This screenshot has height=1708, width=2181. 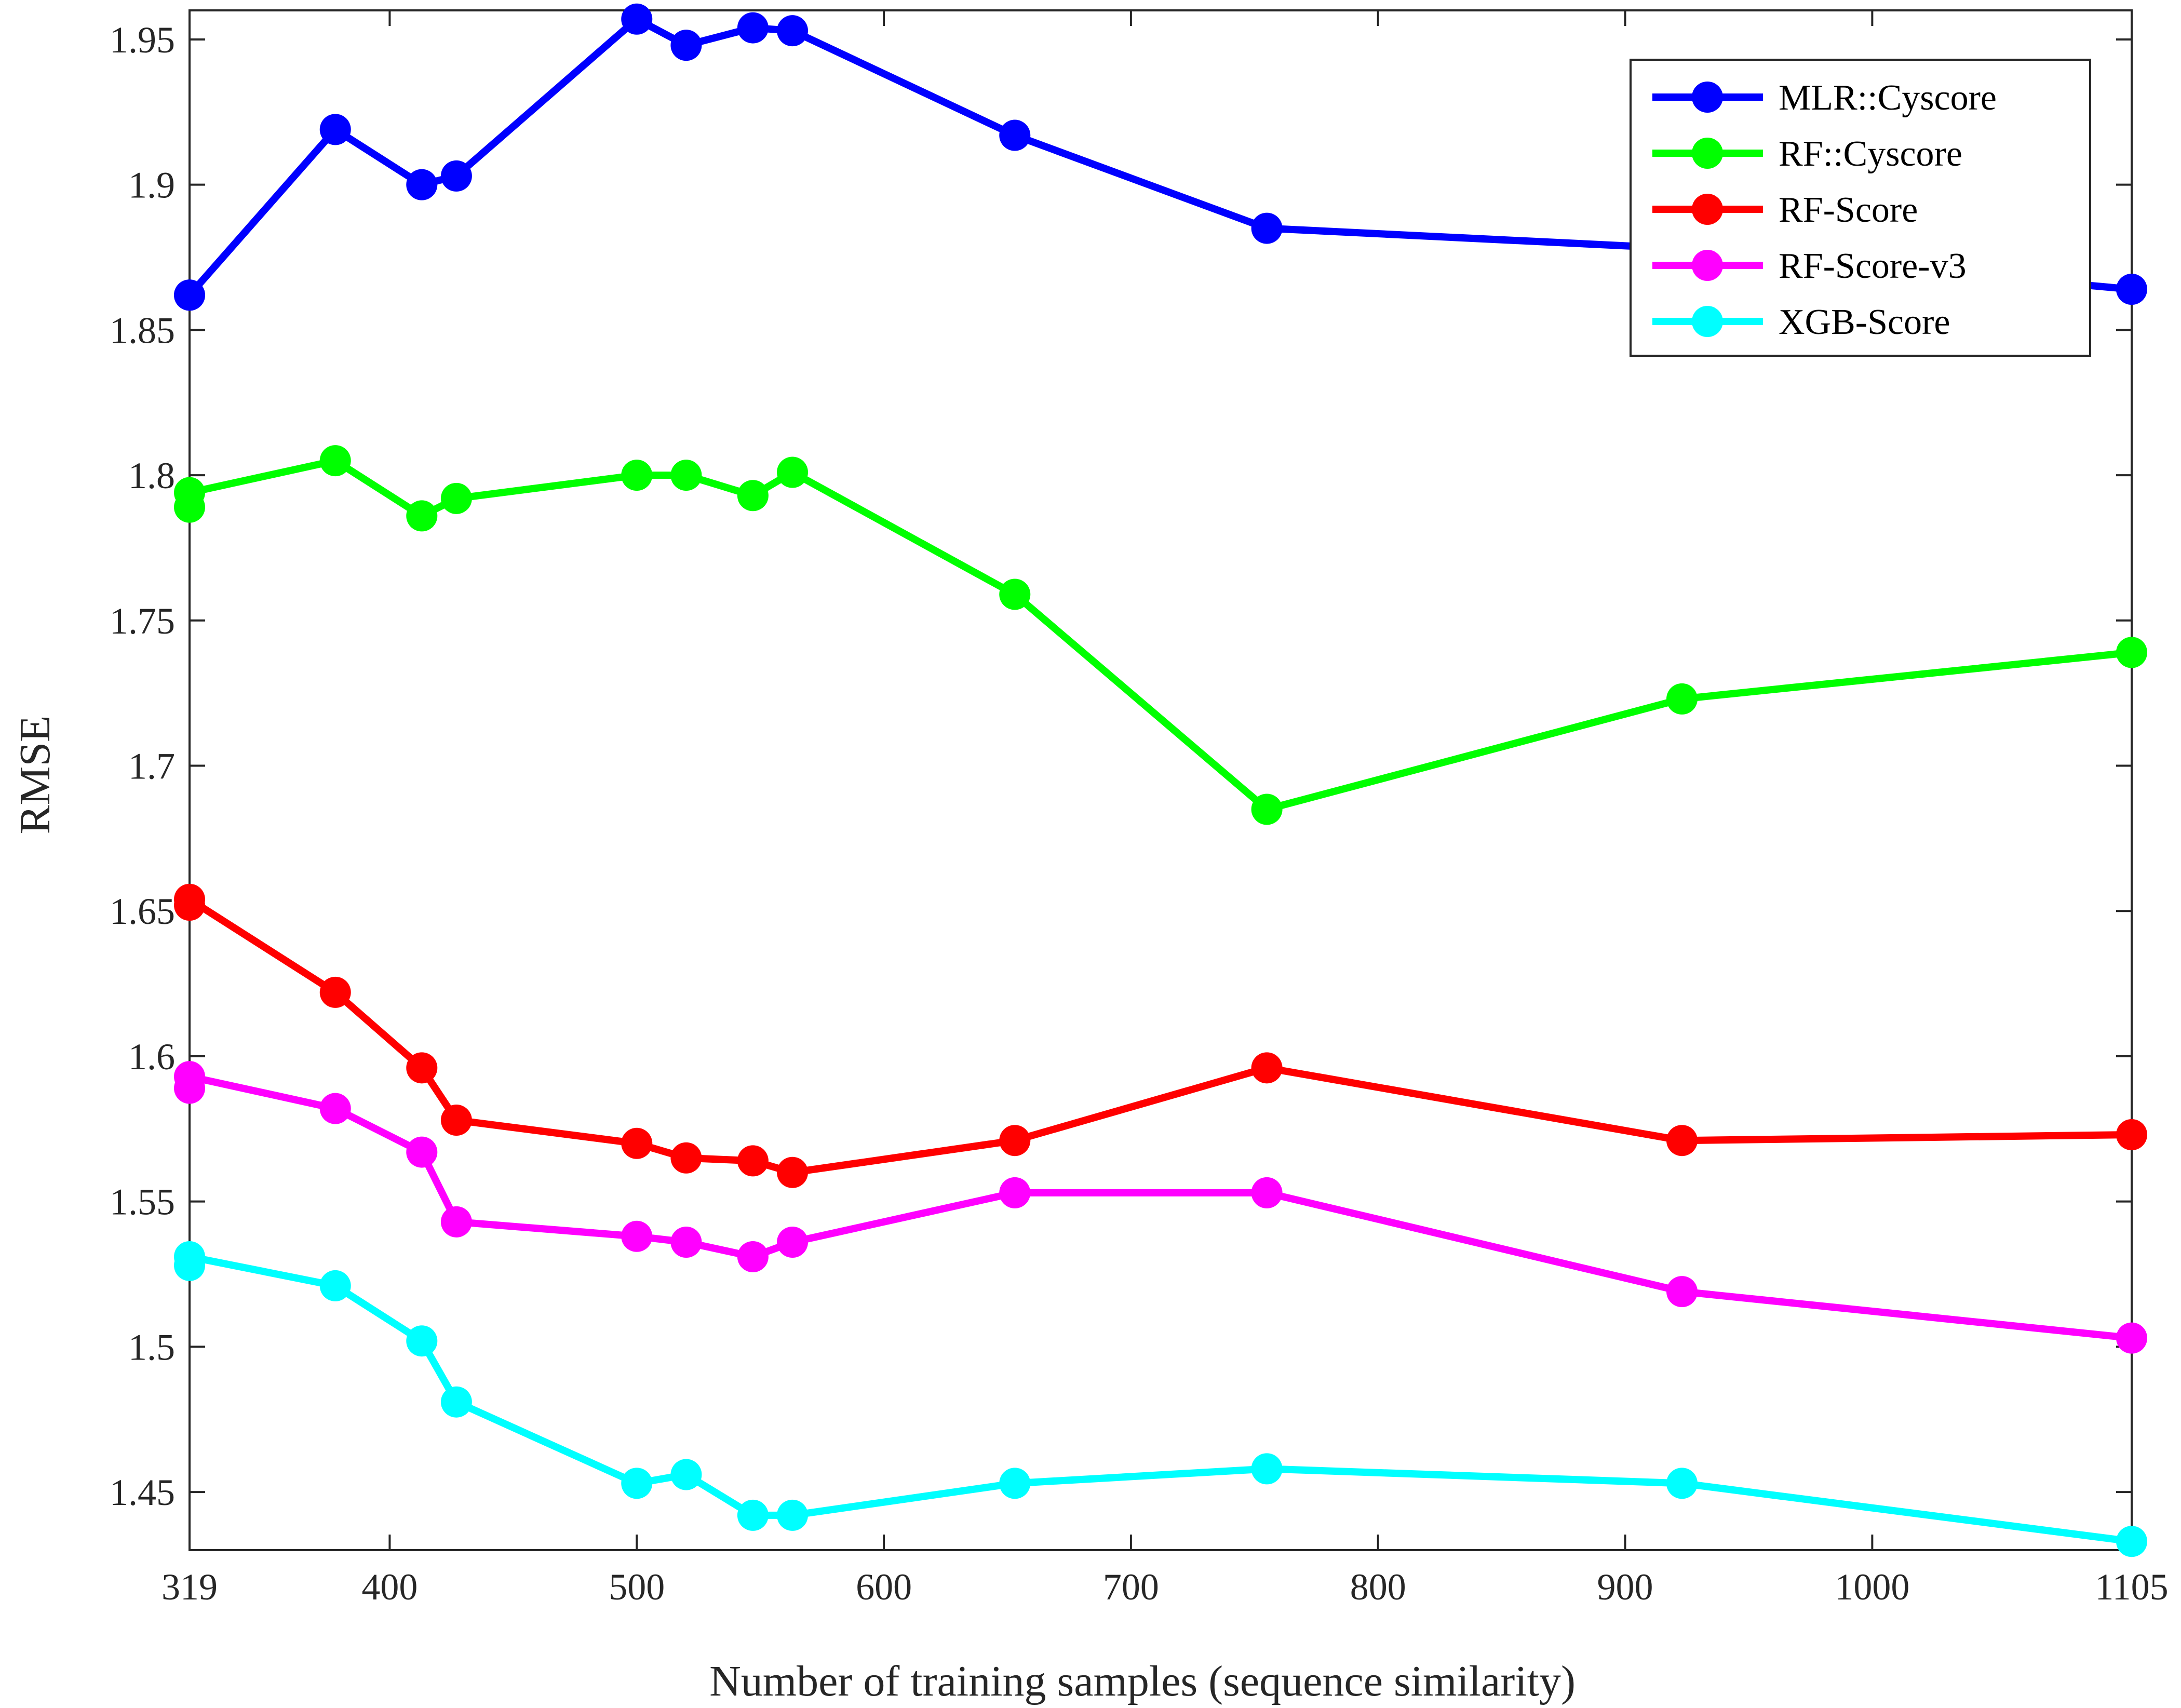 I want to click on x-tick-label: 900, so click(x=1625, y=1587).